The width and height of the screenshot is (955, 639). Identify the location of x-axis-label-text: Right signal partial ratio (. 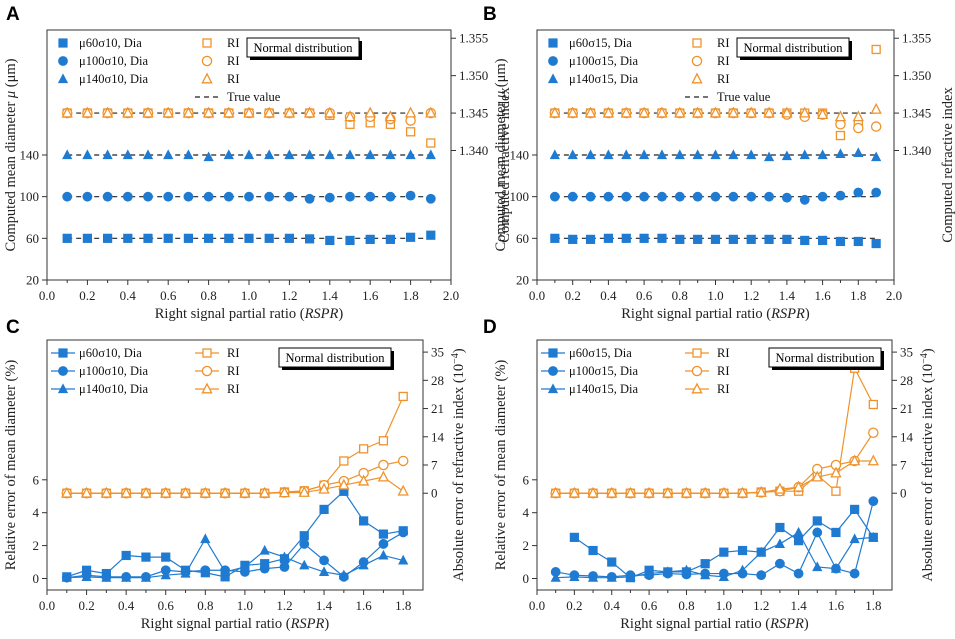
(216, 624).